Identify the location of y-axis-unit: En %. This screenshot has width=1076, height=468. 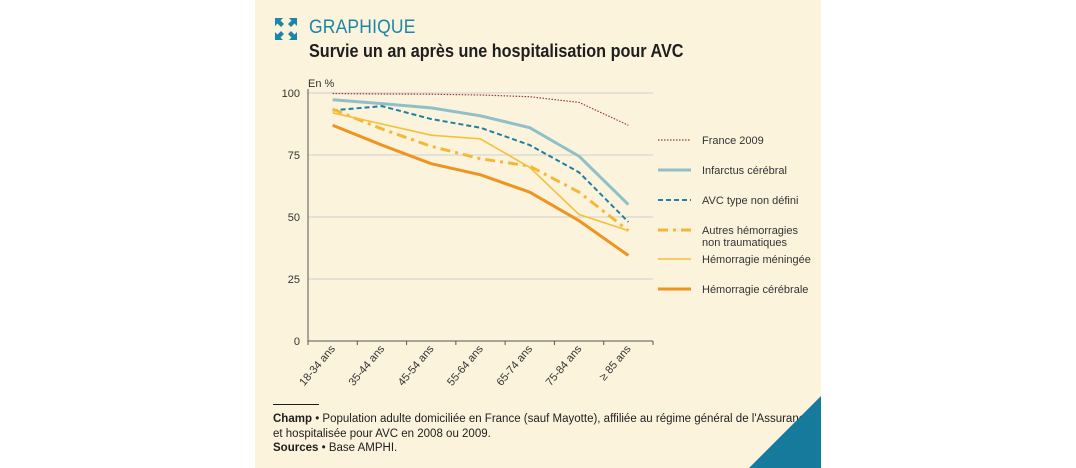
(321, 84).